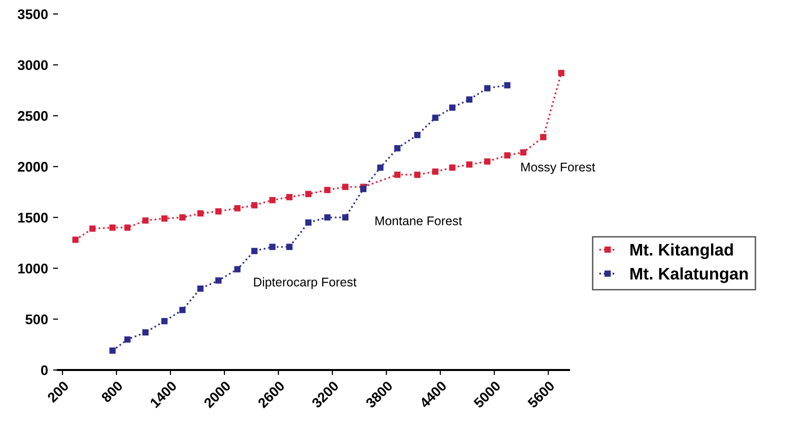 This screenshot has width=786, height=442. What do you see at coordinates (558, 168) in the screenshot?
I see `annotation: Mossy Forest` at bounding box center [558, 168].